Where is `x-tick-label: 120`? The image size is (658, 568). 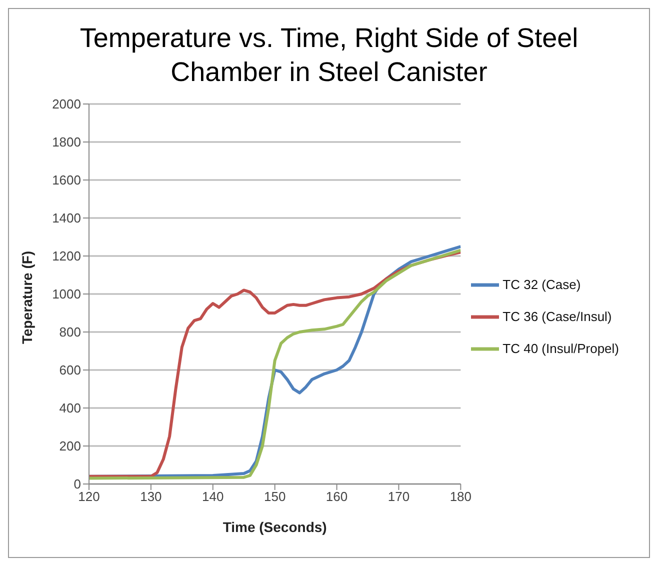 x-tick-label: 120 is located at coordinates (89, 496).